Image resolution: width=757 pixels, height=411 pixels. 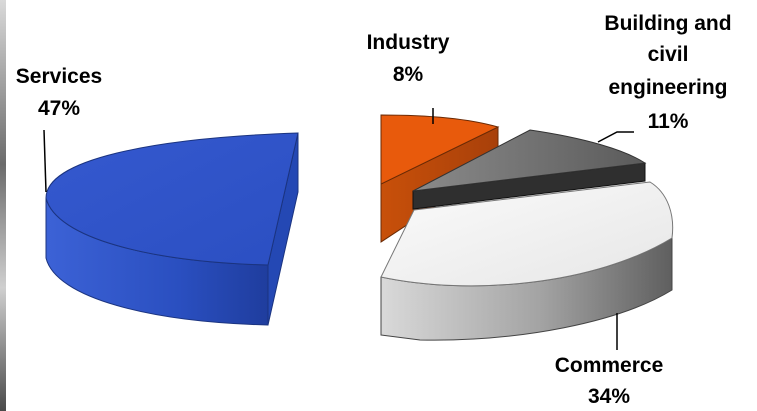 I want to click on label-building-value: 11%, so click(x=668, y=121).